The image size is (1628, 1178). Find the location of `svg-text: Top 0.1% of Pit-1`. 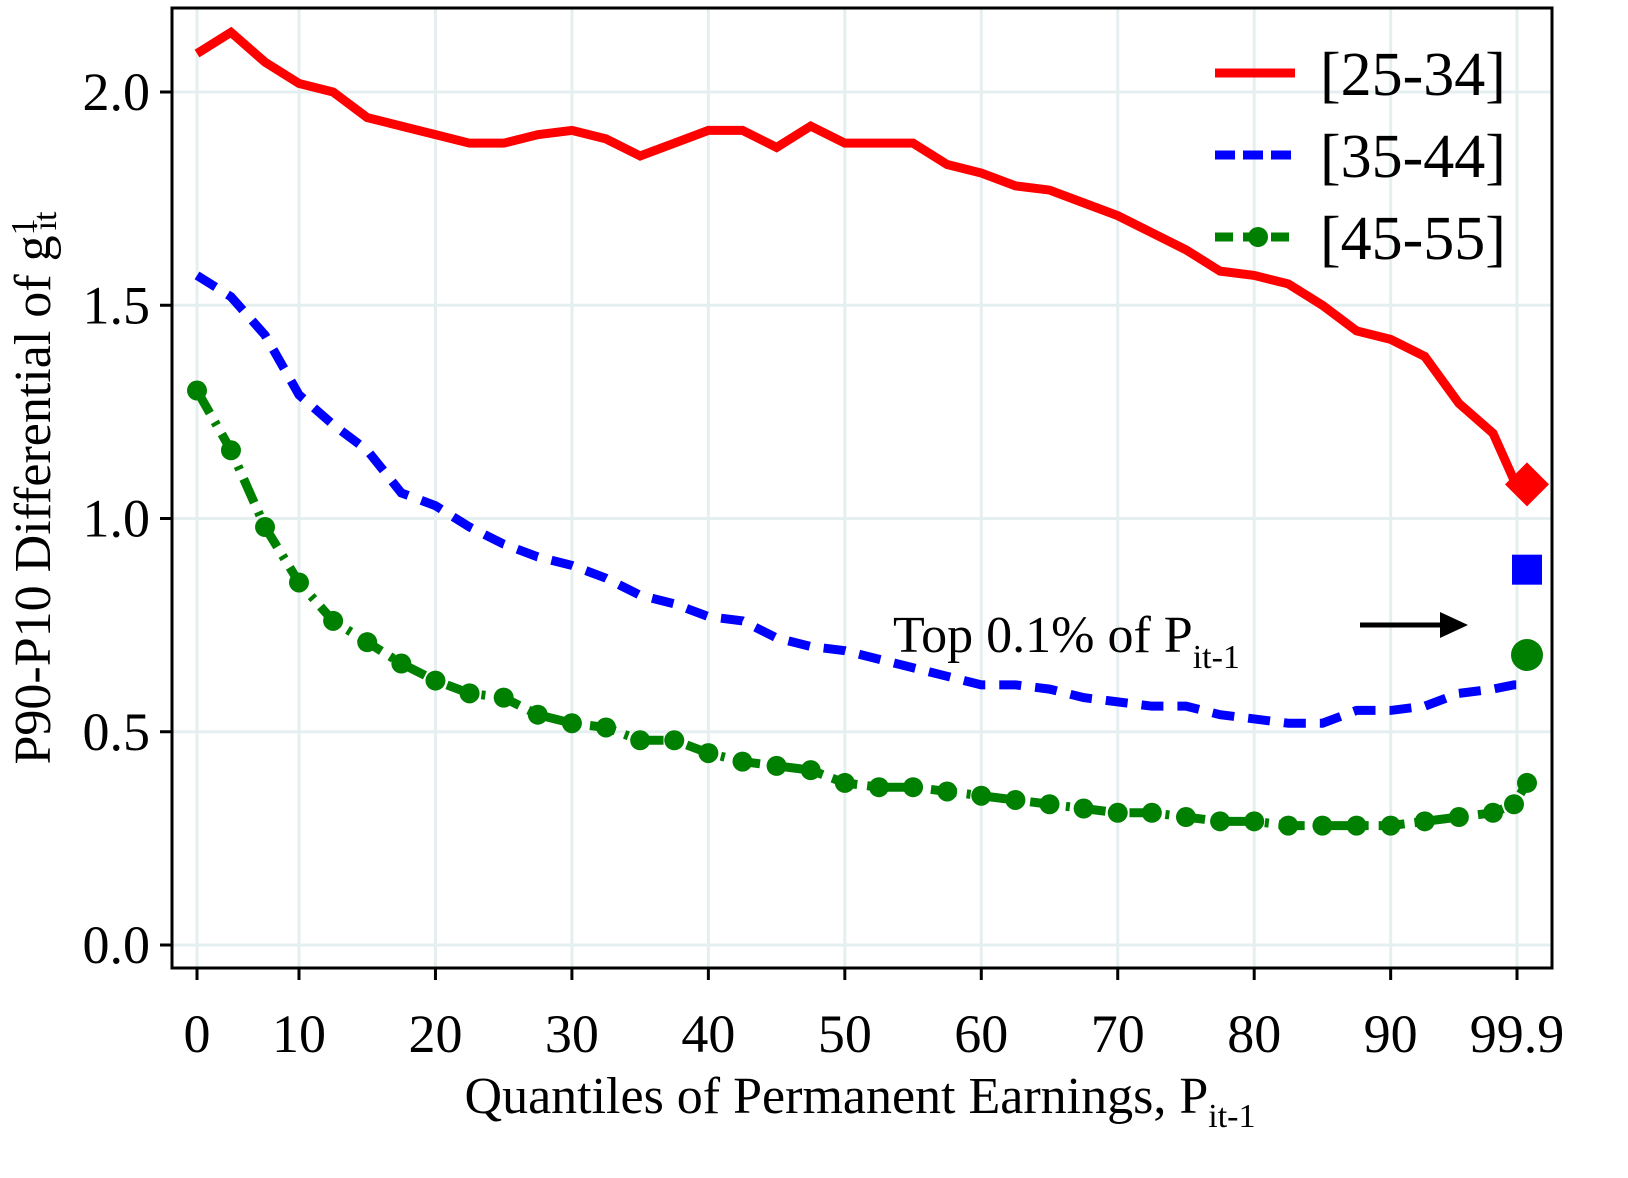

svg-text: Top 0.1% of Pit-1 is located at coordinates (1066, 641).